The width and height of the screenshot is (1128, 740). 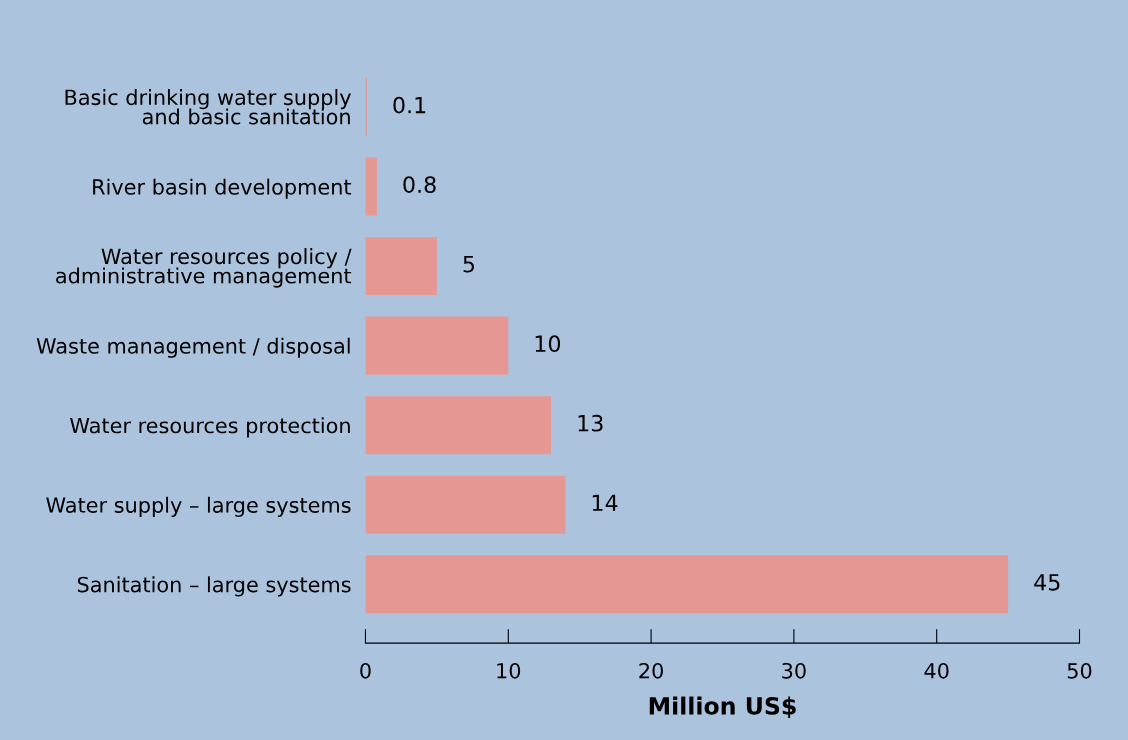 What do you see at coordinates (198, 506) in the screenshot?
I see `y-tick-label: Water supply – large systems` at bounding box center [198, 506].